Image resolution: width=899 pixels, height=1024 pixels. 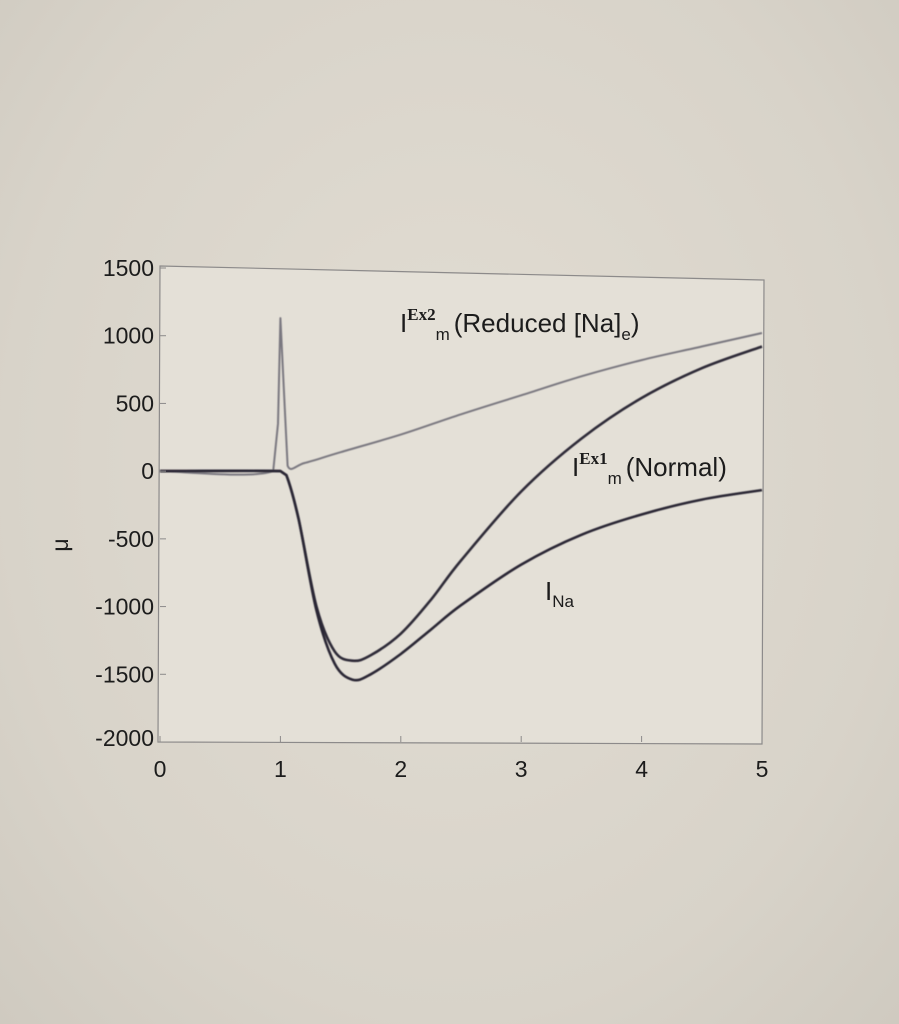 I want to click on annotation-ex2-close: ), so click(x=635, y=323).